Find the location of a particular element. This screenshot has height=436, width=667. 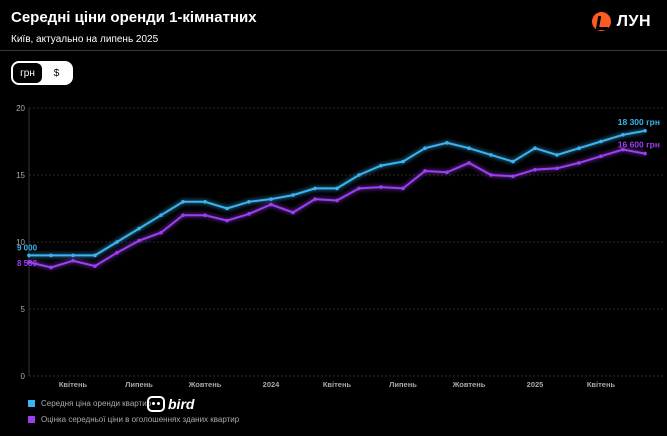

legend-label: Середня ціна оренди квартир is located at coordinates (96, 403).